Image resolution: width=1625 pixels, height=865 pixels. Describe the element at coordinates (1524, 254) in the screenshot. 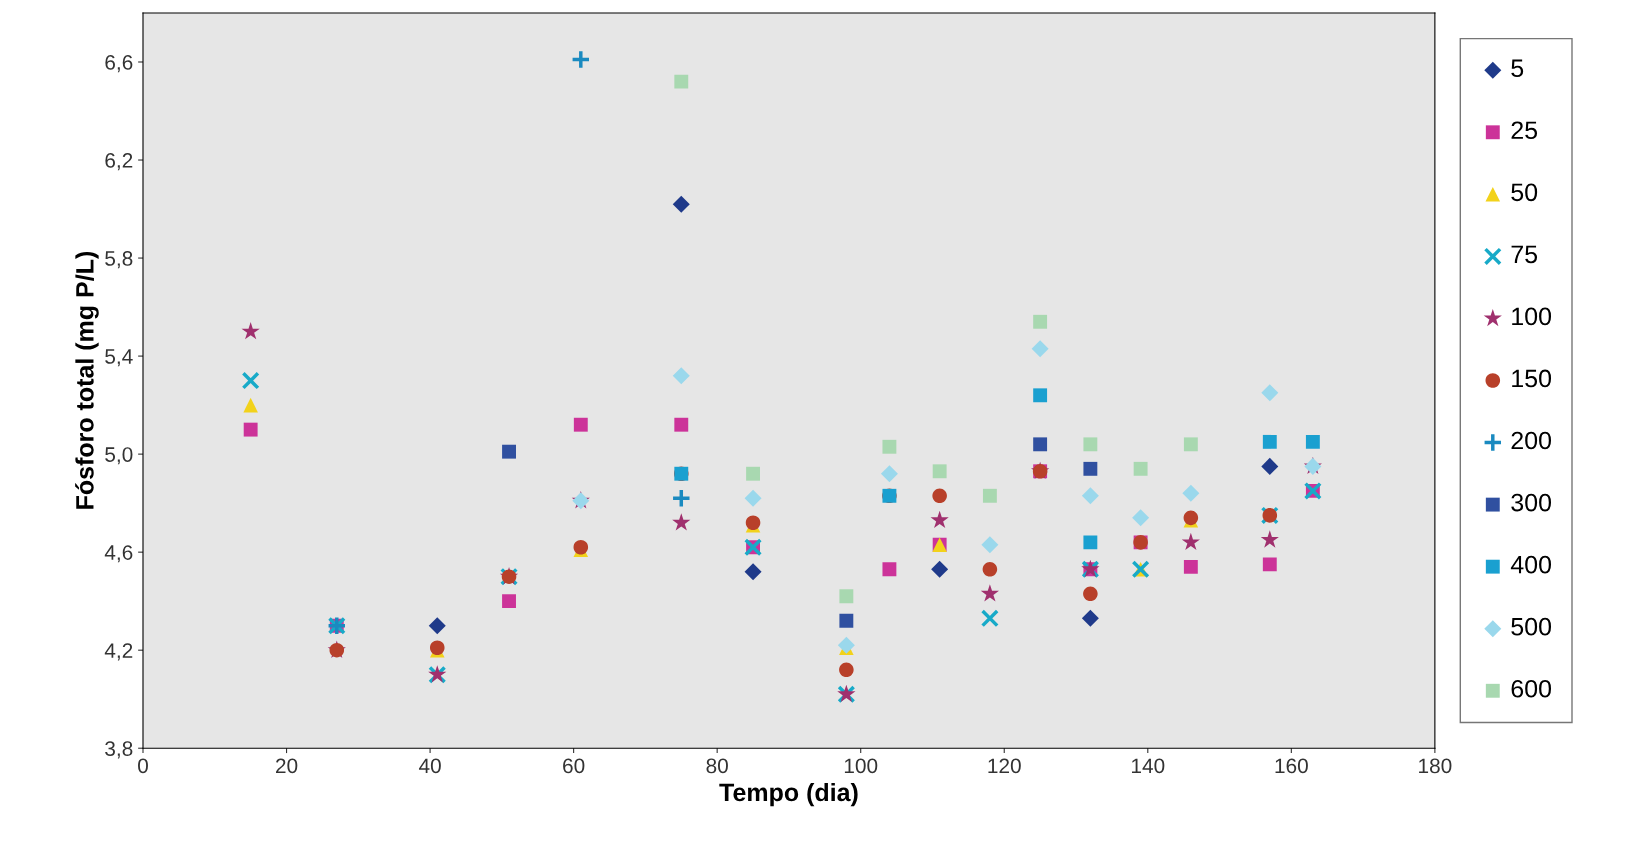

I see `legend-label: 75` at that location.